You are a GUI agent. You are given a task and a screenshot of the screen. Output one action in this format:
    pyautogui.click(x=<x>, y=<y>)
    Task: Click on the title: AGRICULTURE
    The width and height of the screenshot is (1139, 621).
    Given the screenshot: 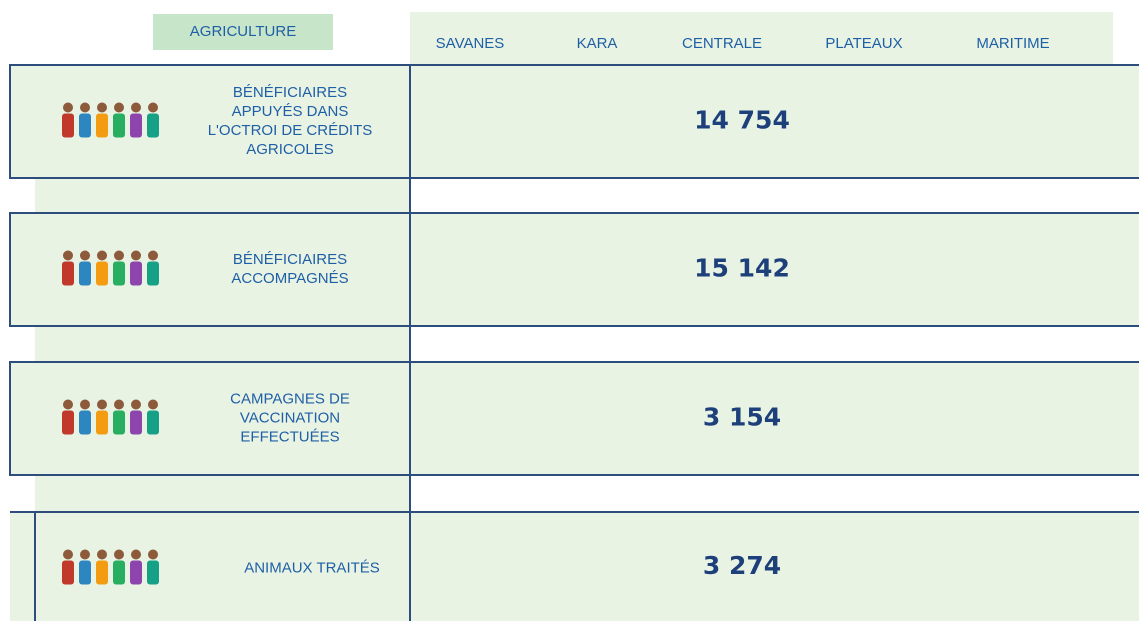 What is the action you would take?
    pyautogui.click(x=243, y=31)
    